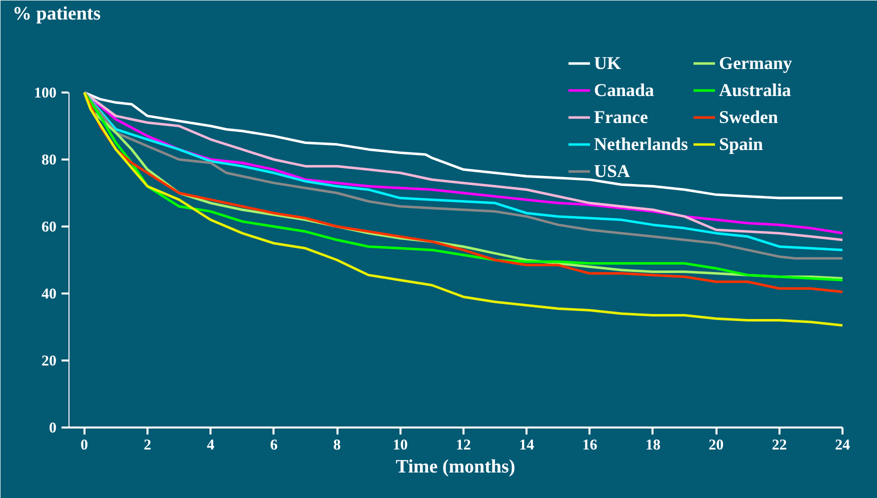 Image resolution: width=877 pixels, height=498 pixels. Describe the element at coordinates (590, 446) in the screenshot. I see `x-tick-label: 16` at that location.